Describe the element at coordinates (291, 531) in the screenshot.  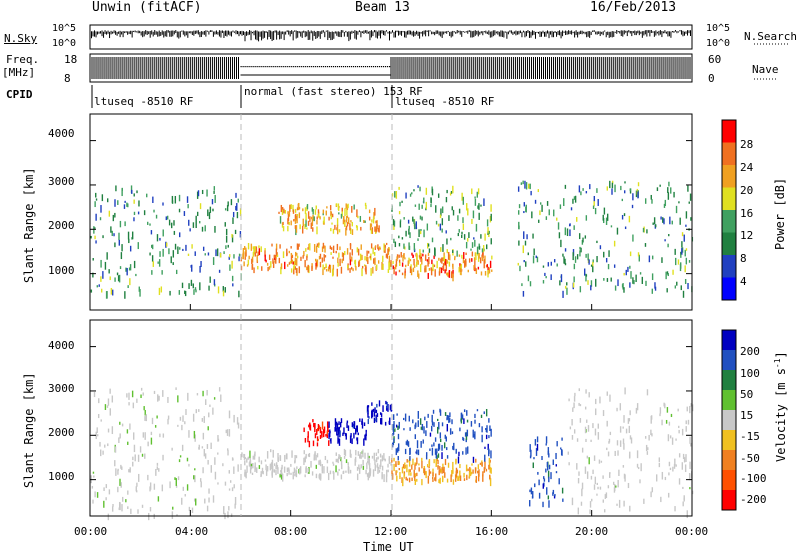
I see `xtick-2: 08:00` at that location.